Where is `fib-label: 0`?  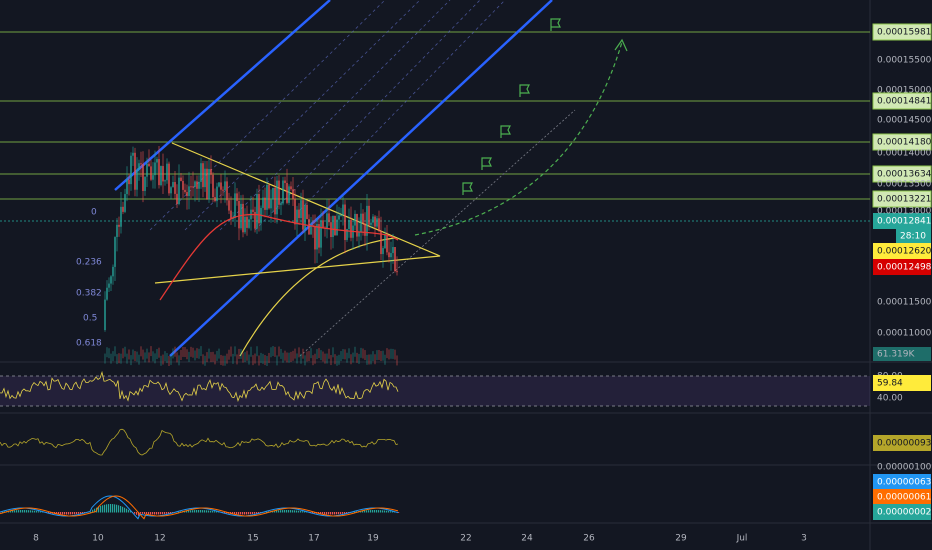
fib-label: 0 is located at coordinates (94, 213).